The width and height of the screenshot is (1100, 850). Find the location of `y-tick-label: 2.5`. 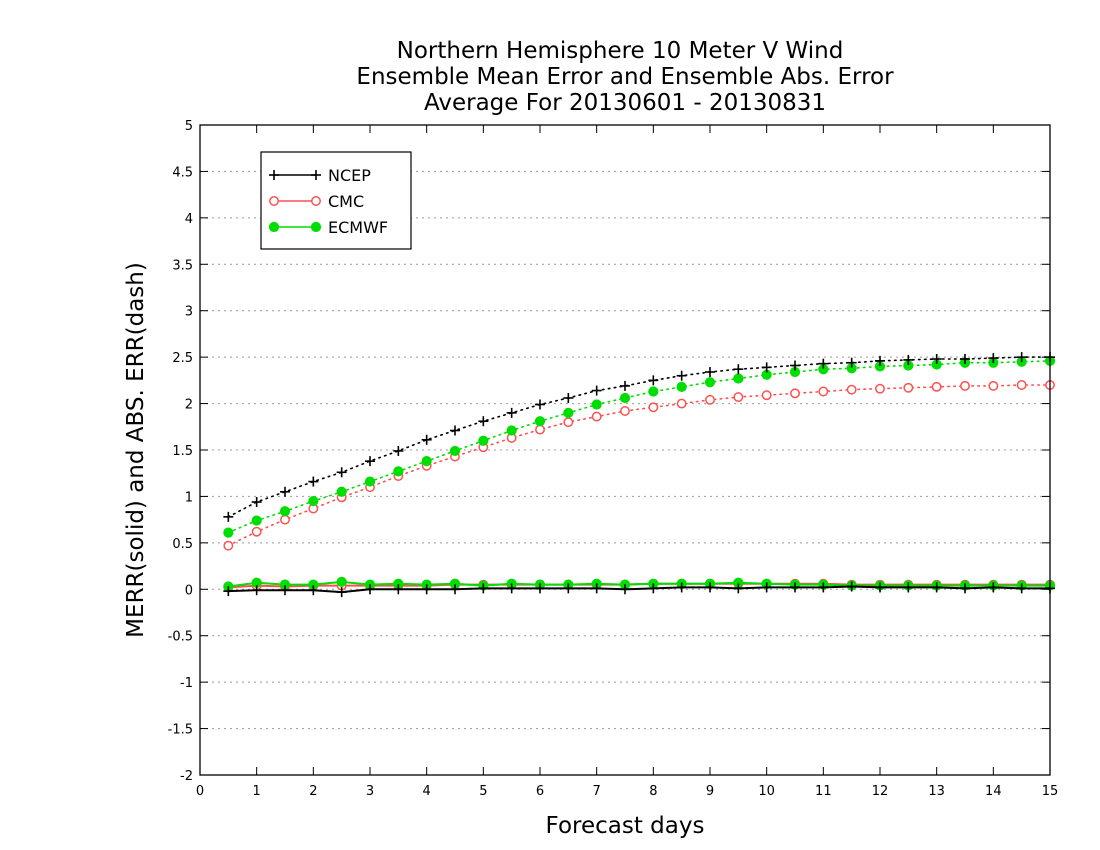

y-tick-label: 2.5 is located at coordinates (182, 358).